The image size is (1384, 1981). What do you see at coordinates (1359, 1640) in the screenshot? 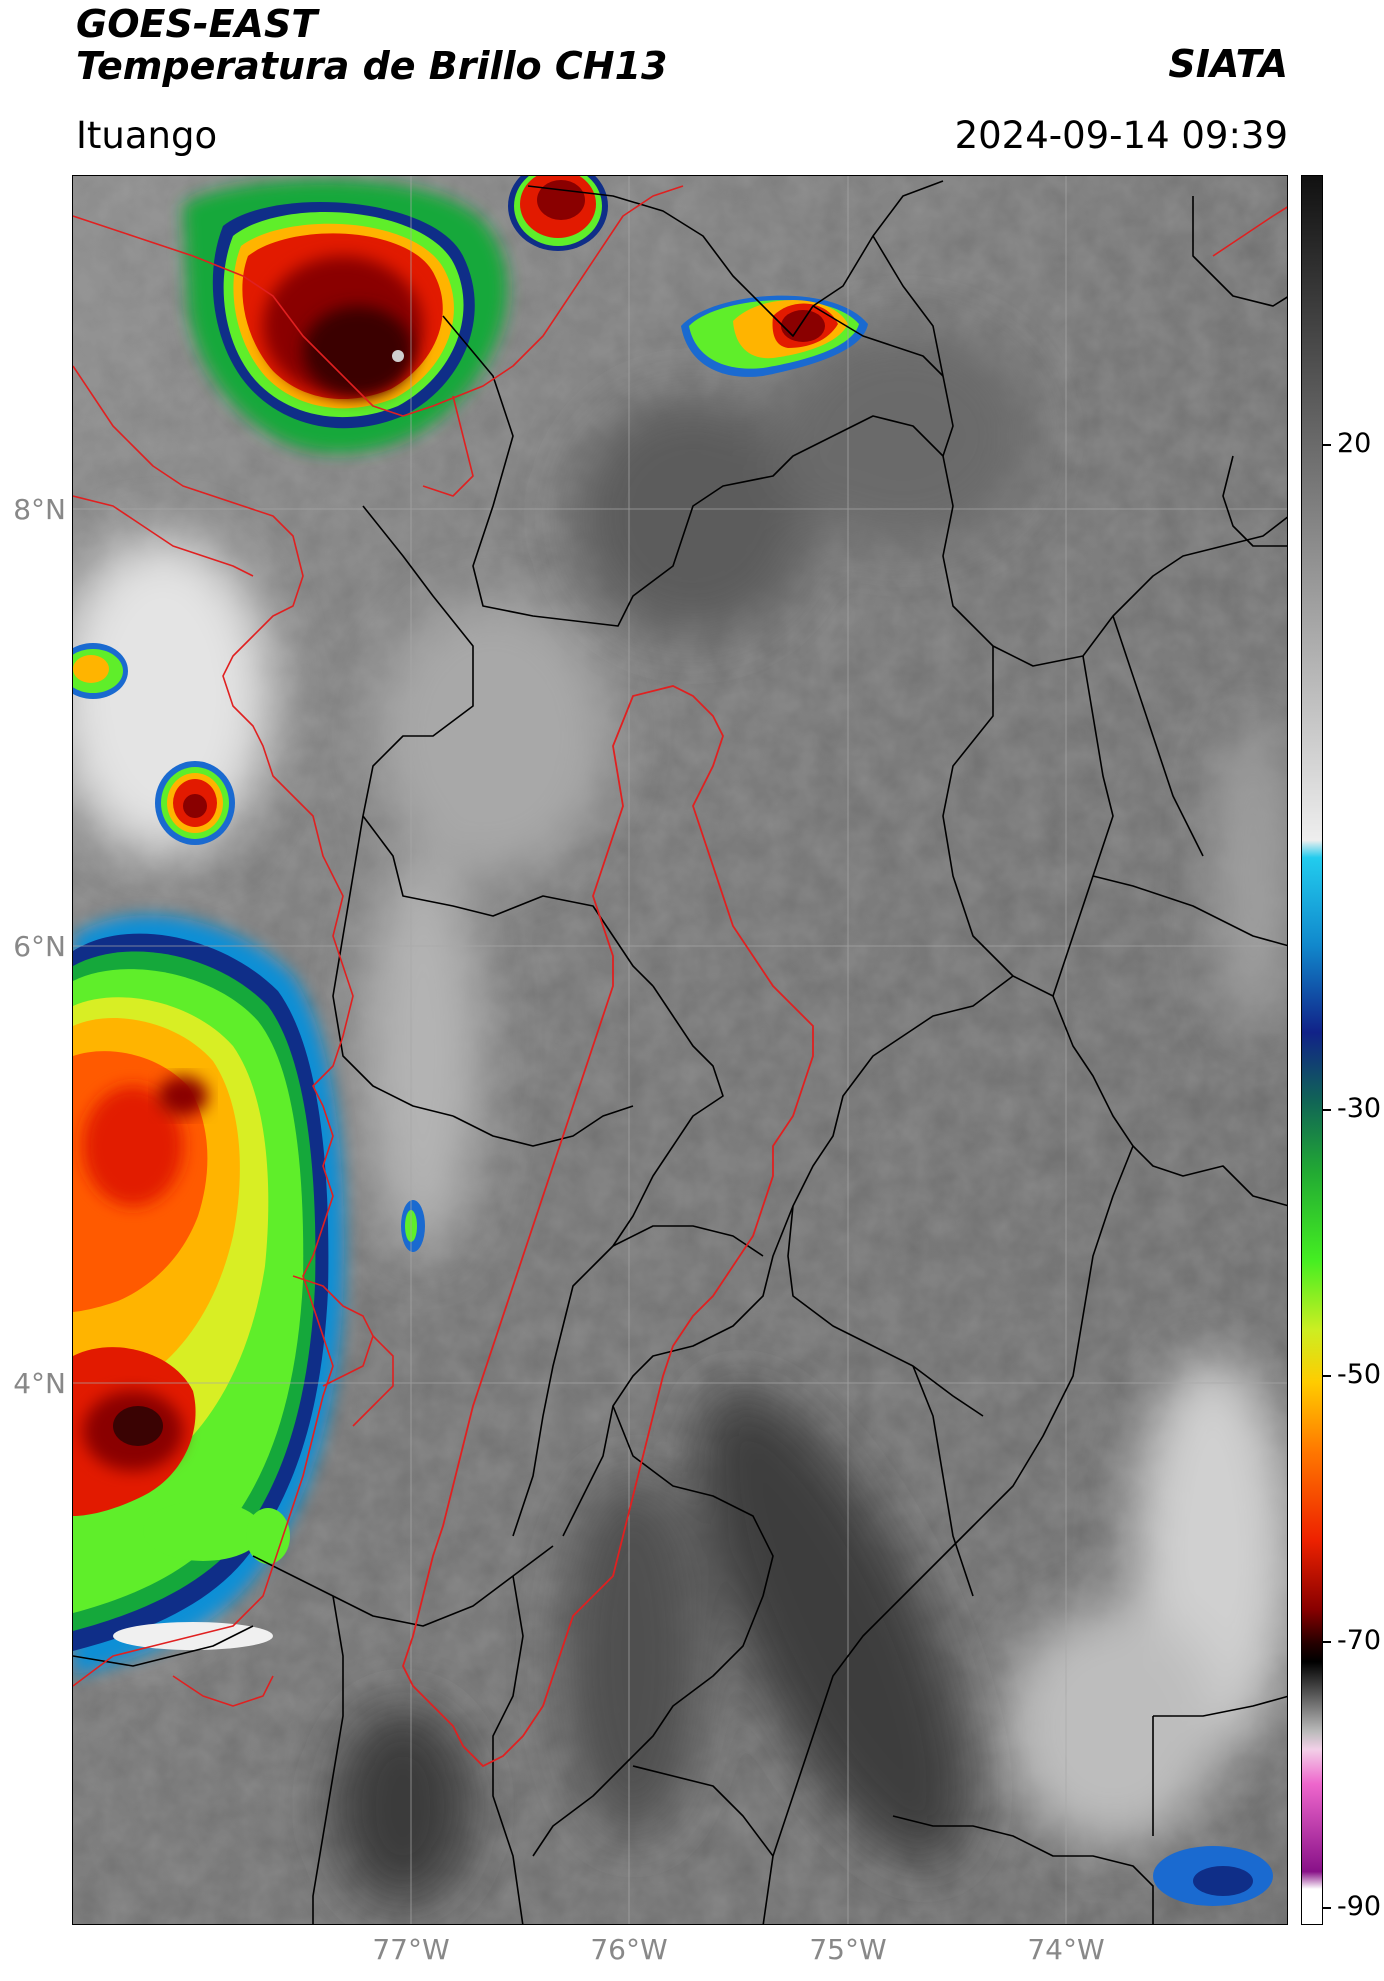
I see `colorbar-label-minus70: -70` at bounding box center [1359, 1640].